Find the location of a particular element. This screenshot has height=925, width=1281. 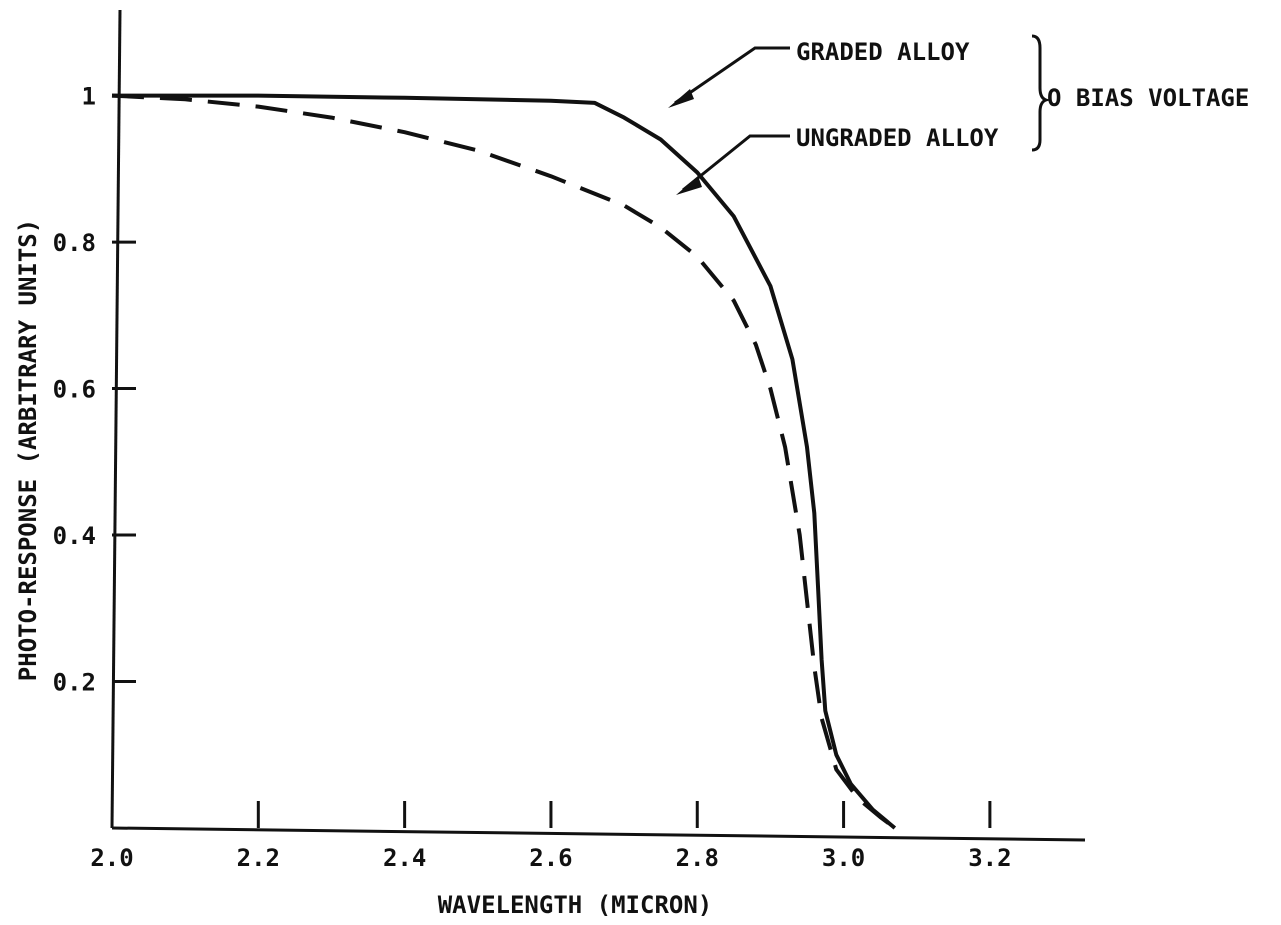

x-axis-line is located at coordinates (598, 834).